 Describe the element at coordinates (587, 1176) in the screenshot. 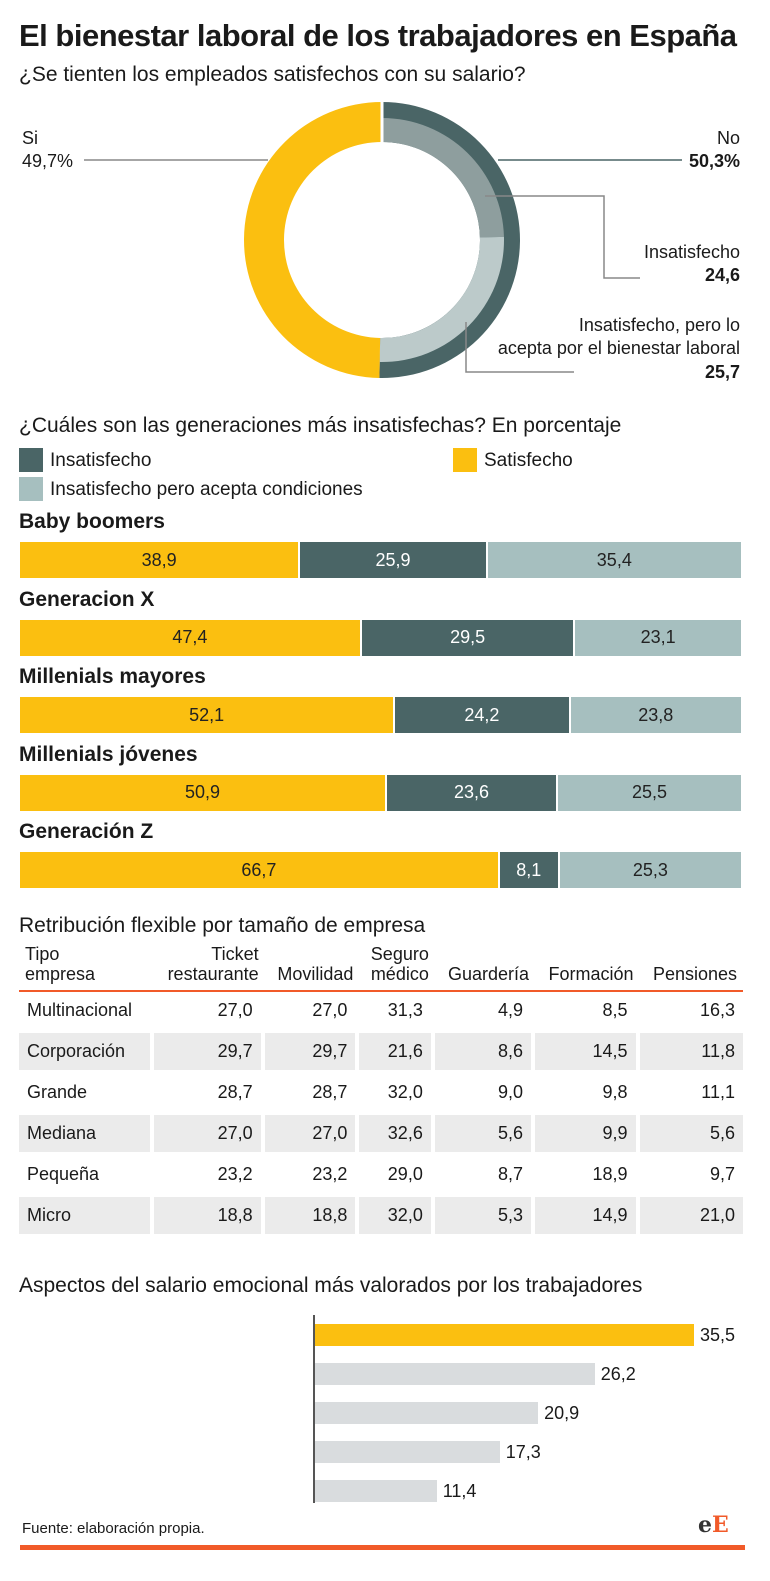

I see `table-cell: 18,9` at that location.